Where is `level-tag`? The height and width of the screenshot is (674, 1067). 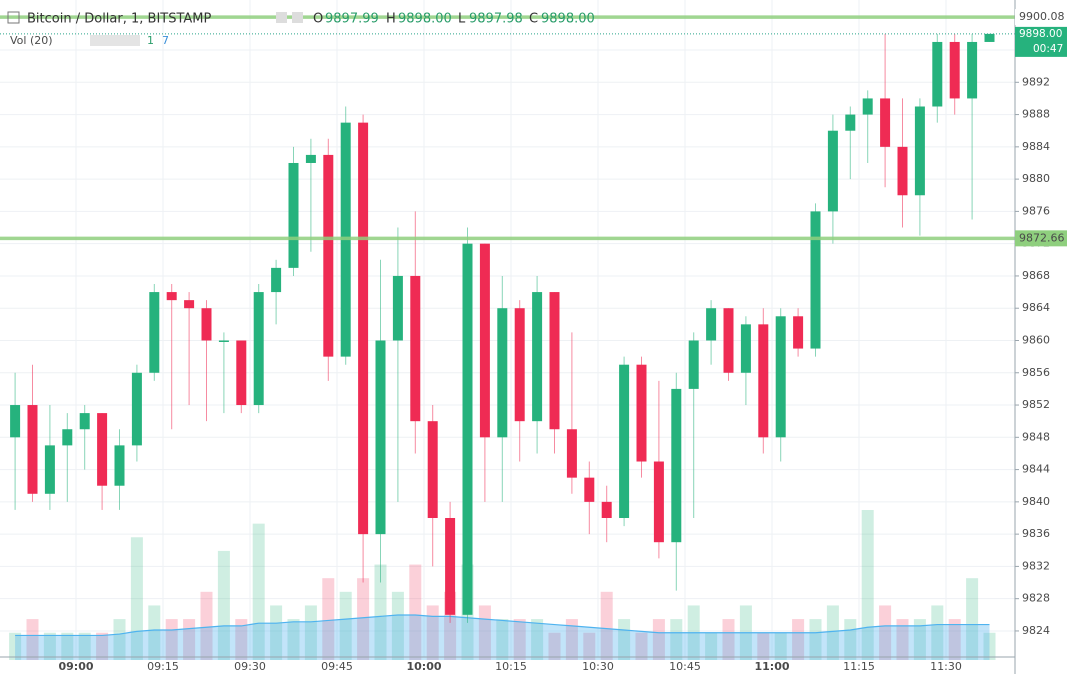
level-tag is located at coordinates (1041, 17).